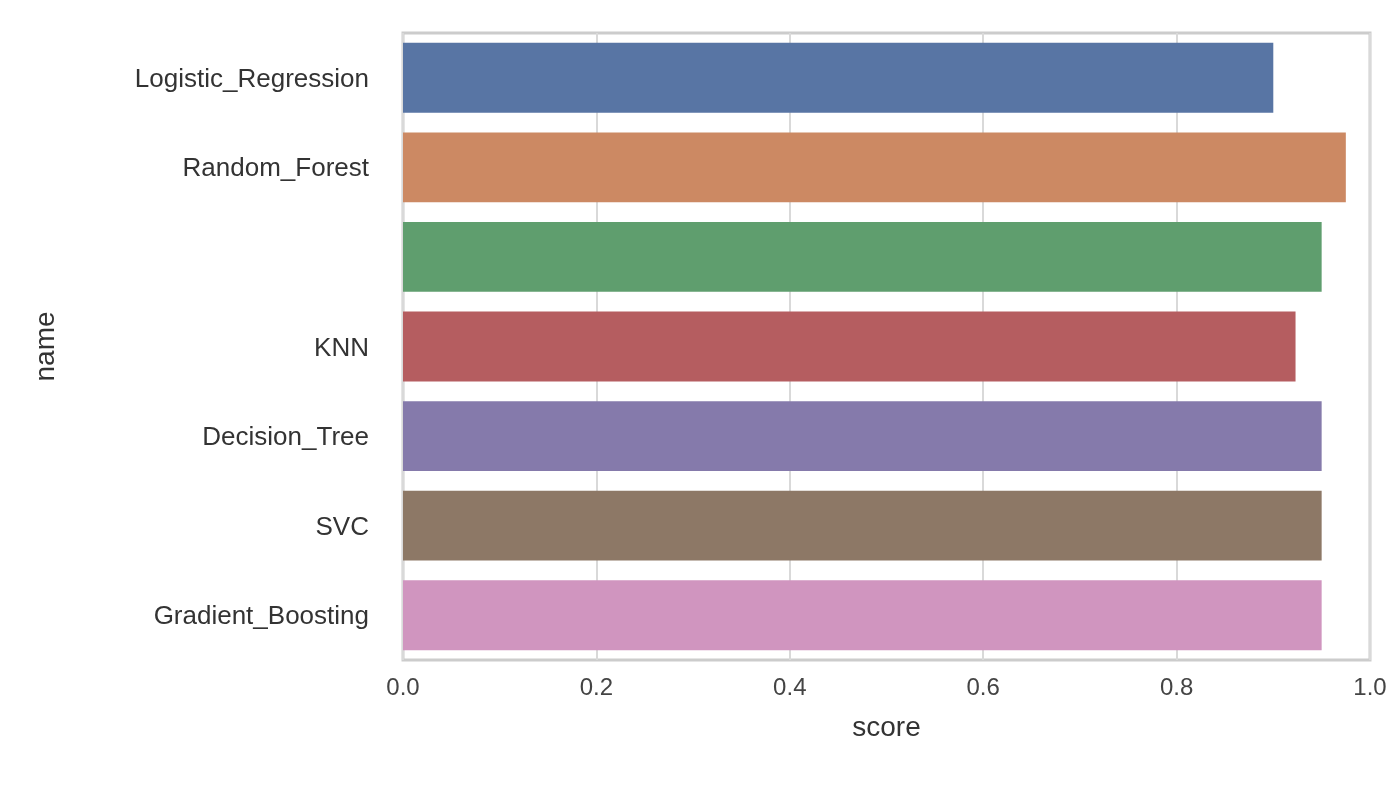 The height and width of the screenshot is (793, 1400). I want to click on x-axis-title: score, so click(886, 726).